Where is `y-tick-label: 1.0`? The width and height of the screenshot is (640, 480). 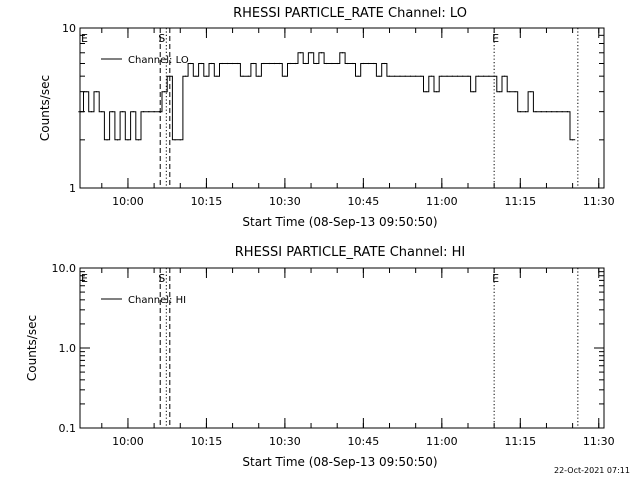
y-tick-label: 1.0 is located at coordinates (68, 348).